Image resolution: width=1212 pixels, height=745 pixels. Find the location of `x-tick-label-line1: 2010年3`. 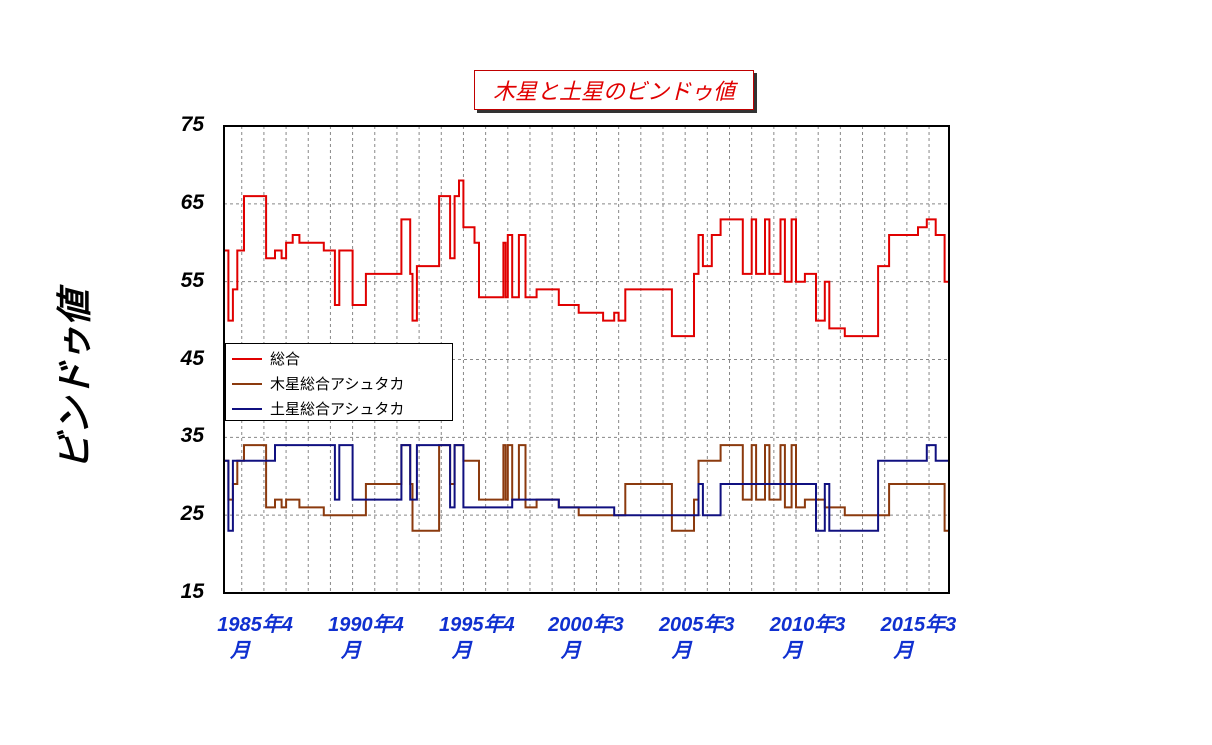

x-tick-label-line1: 2010年3 is located at coordinates (807, 625).